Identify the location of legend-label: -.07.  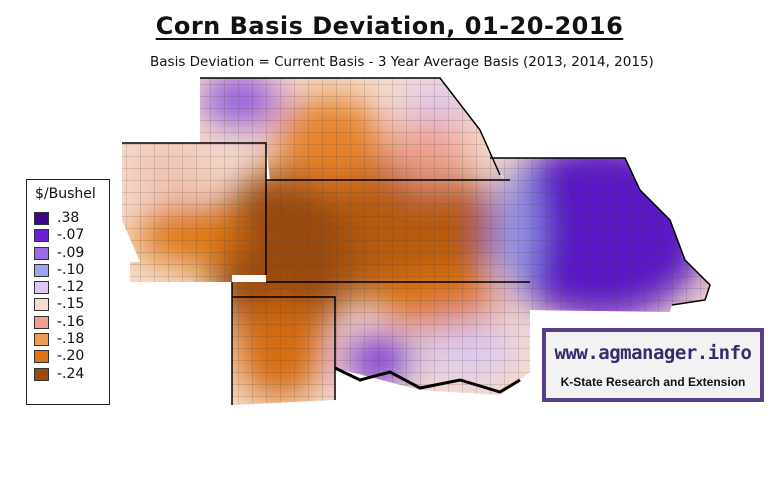
(71, 235).